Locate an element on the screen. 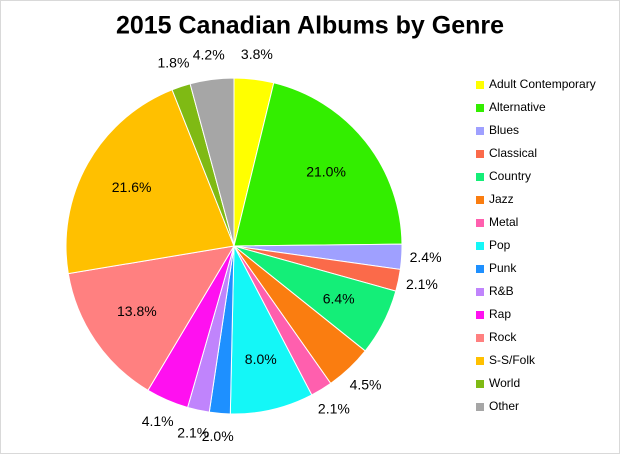 The height and width of the screenshot is (454, 620). chart-title: 2015 Canadian Albums by Genre is located at coordinates (310, 26).